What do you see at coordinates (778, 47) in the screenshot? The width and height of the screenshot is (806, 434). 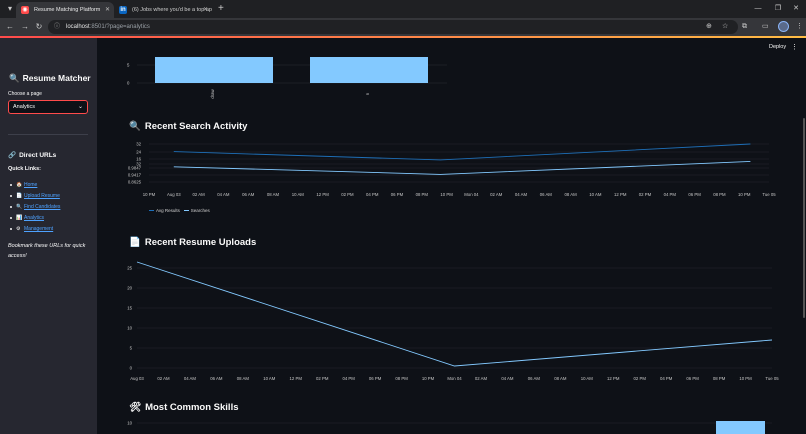 I see `deploy-button: Deploy` at bounding box center [778, 47].